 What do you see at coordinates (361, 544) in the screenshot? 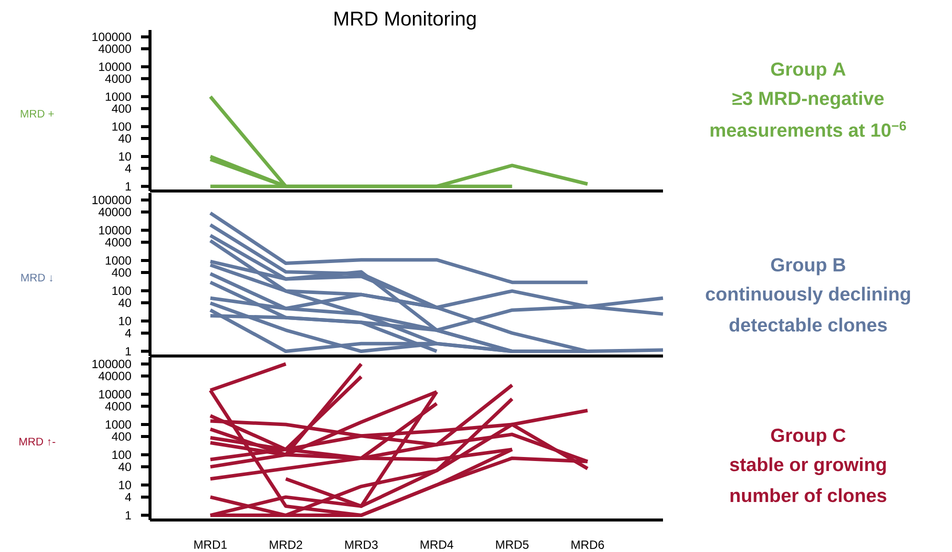
I see `x-tick-label: MRD3` at bounding box center [361, 544].